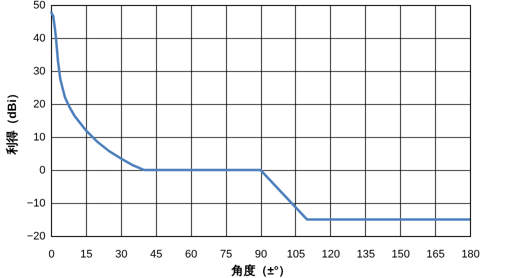 This screenshot has width=521, height=278. What do you see at coordinates (400, 254) in the screenshot?
I see `x-tick-label: 150` at bounding box center [400, 254].